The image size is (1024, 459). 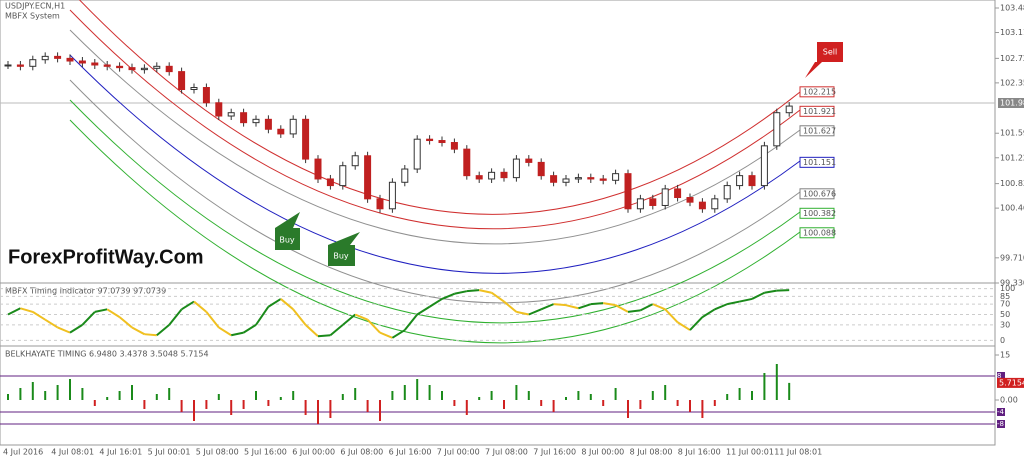 I want to click on x-tick-label: 6 Jul 08:00, so click(x=361, y=452).